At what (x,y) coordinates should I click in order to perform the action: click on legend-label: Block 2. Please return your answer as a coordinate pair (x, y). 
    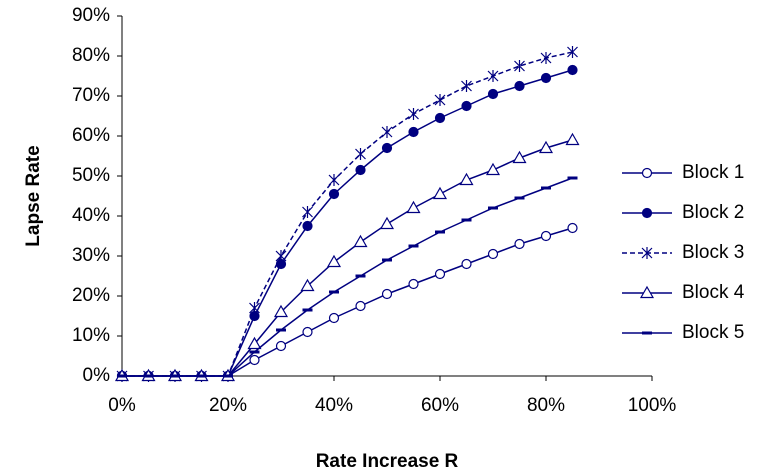
    Looking at the image, I should click on (713, 212).